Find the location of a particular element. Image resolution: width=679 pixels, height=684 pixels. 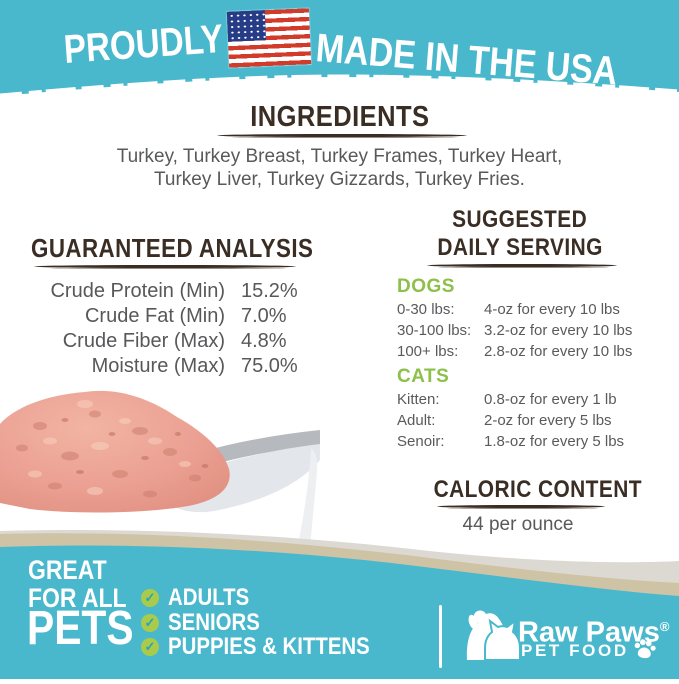

table-row: Kitten: 0.8-oz for every 1 lb is located at coordinates (529, 399).